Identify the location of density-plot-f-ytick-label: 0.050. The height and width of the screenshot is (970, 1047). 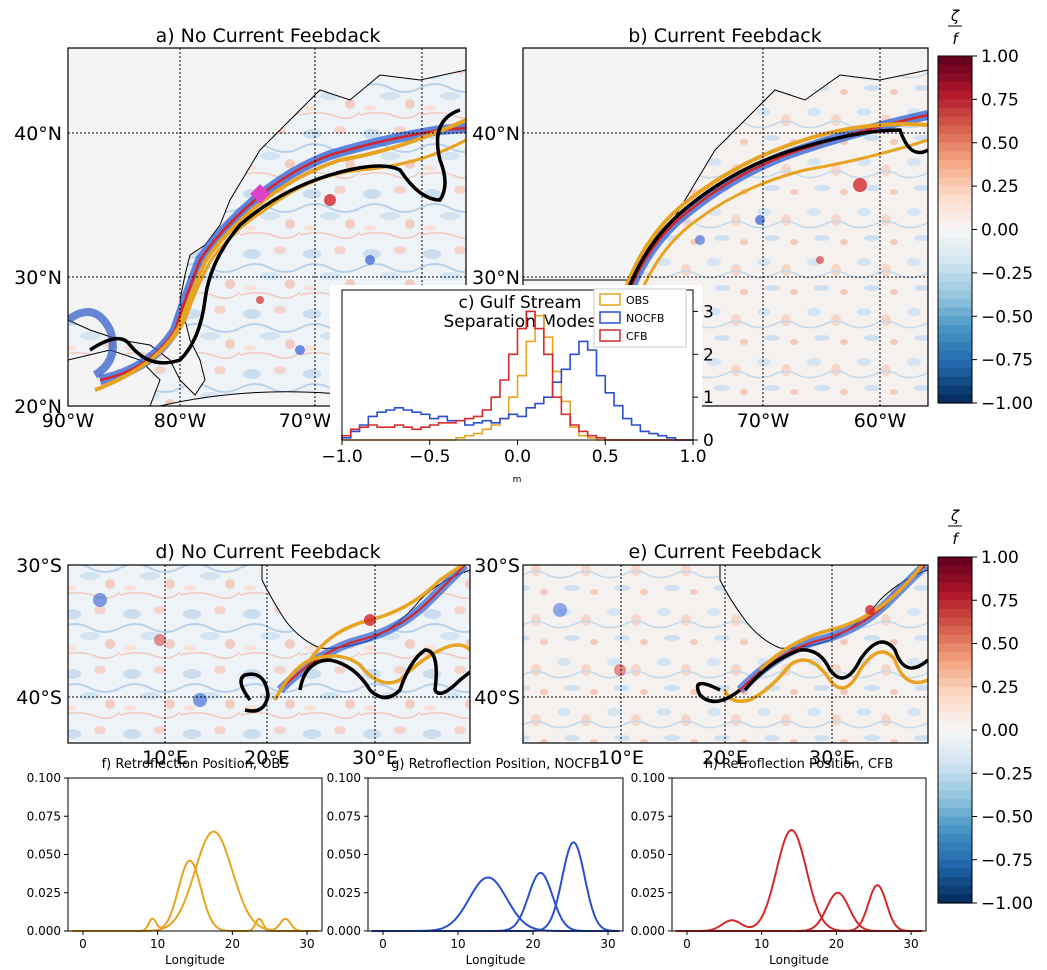
(44, 855).